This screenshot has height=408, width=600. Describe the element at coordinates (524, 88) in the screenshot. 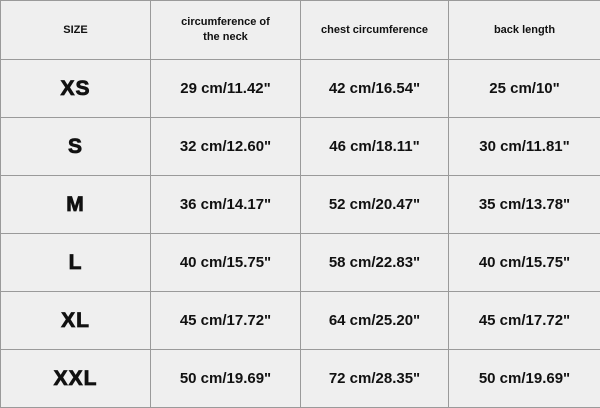

I see `measurement: 25 cm/10"` at that location.